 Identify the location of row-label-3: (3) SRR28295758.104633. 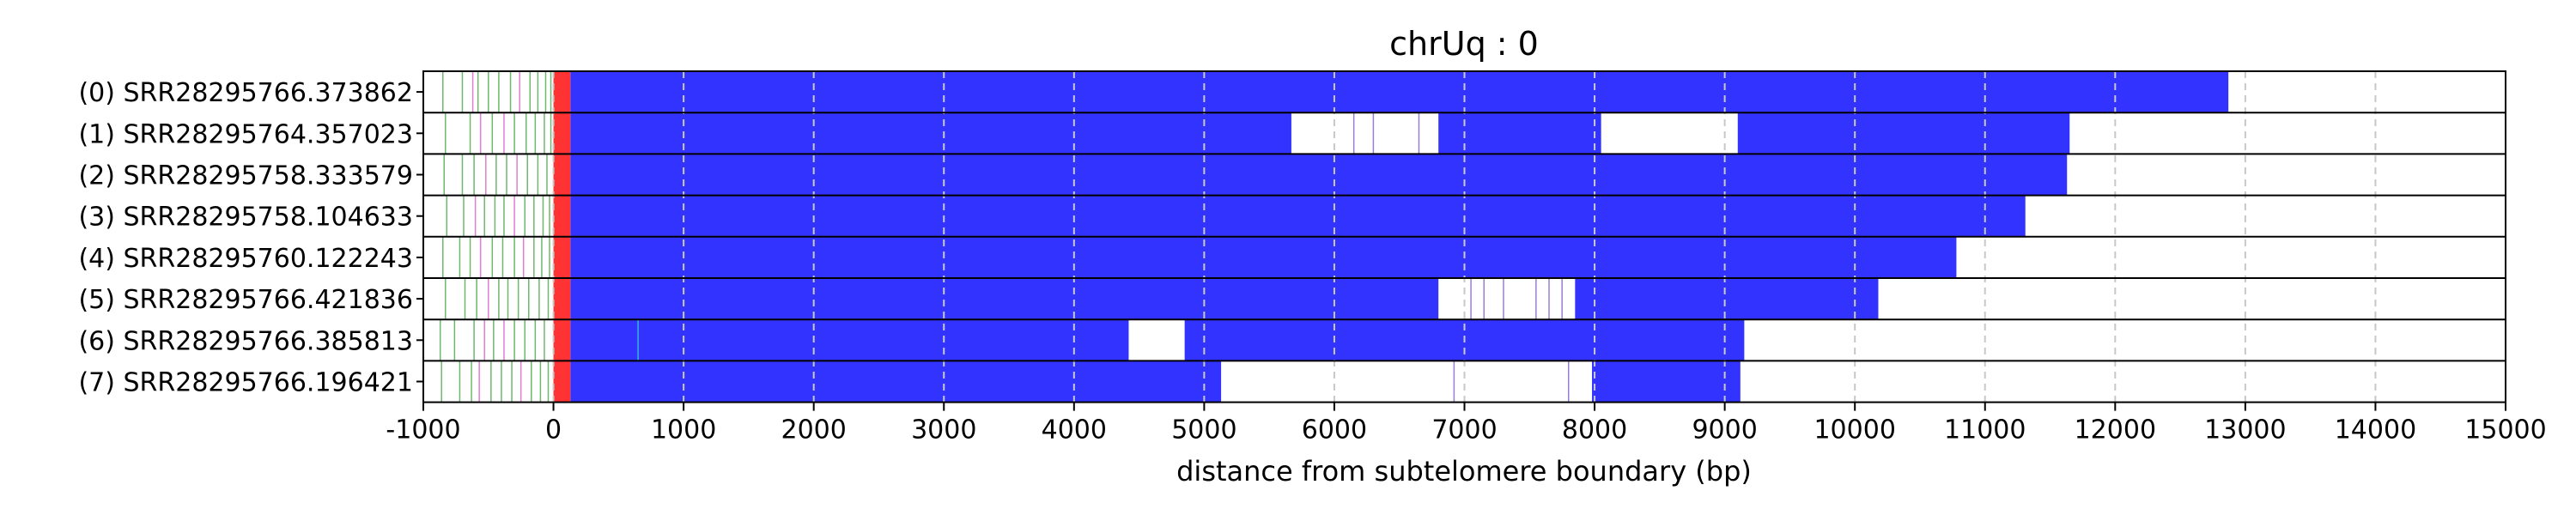
(246, 218).